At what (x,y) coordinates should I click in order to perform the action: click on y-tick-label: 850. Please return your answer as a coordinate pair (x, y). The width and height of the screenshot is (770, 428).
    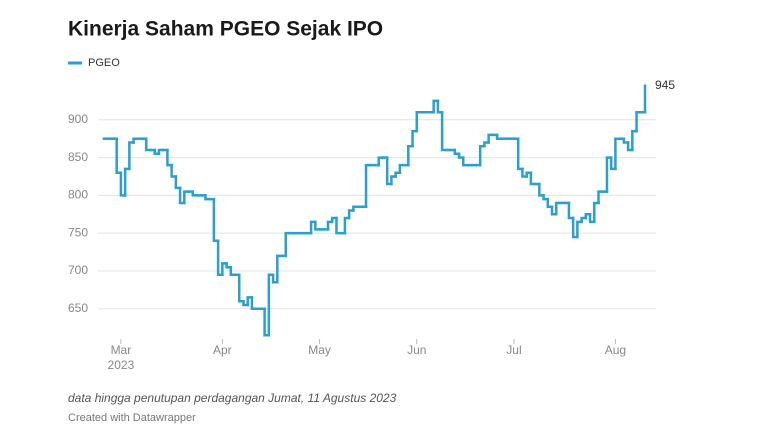
    Looking at the image, I should click on (78, 157).